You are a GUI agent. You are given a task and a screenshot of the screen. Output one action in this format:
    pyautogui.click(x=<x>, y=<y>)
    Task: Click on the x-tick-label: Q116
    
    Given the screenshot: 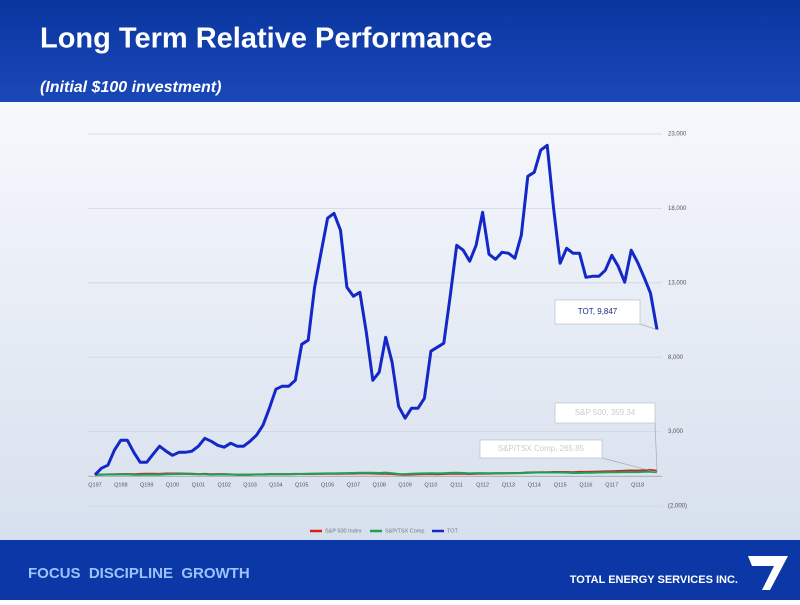 What is the action you would take?
    pyautogui.click(x=585, y=486)
    